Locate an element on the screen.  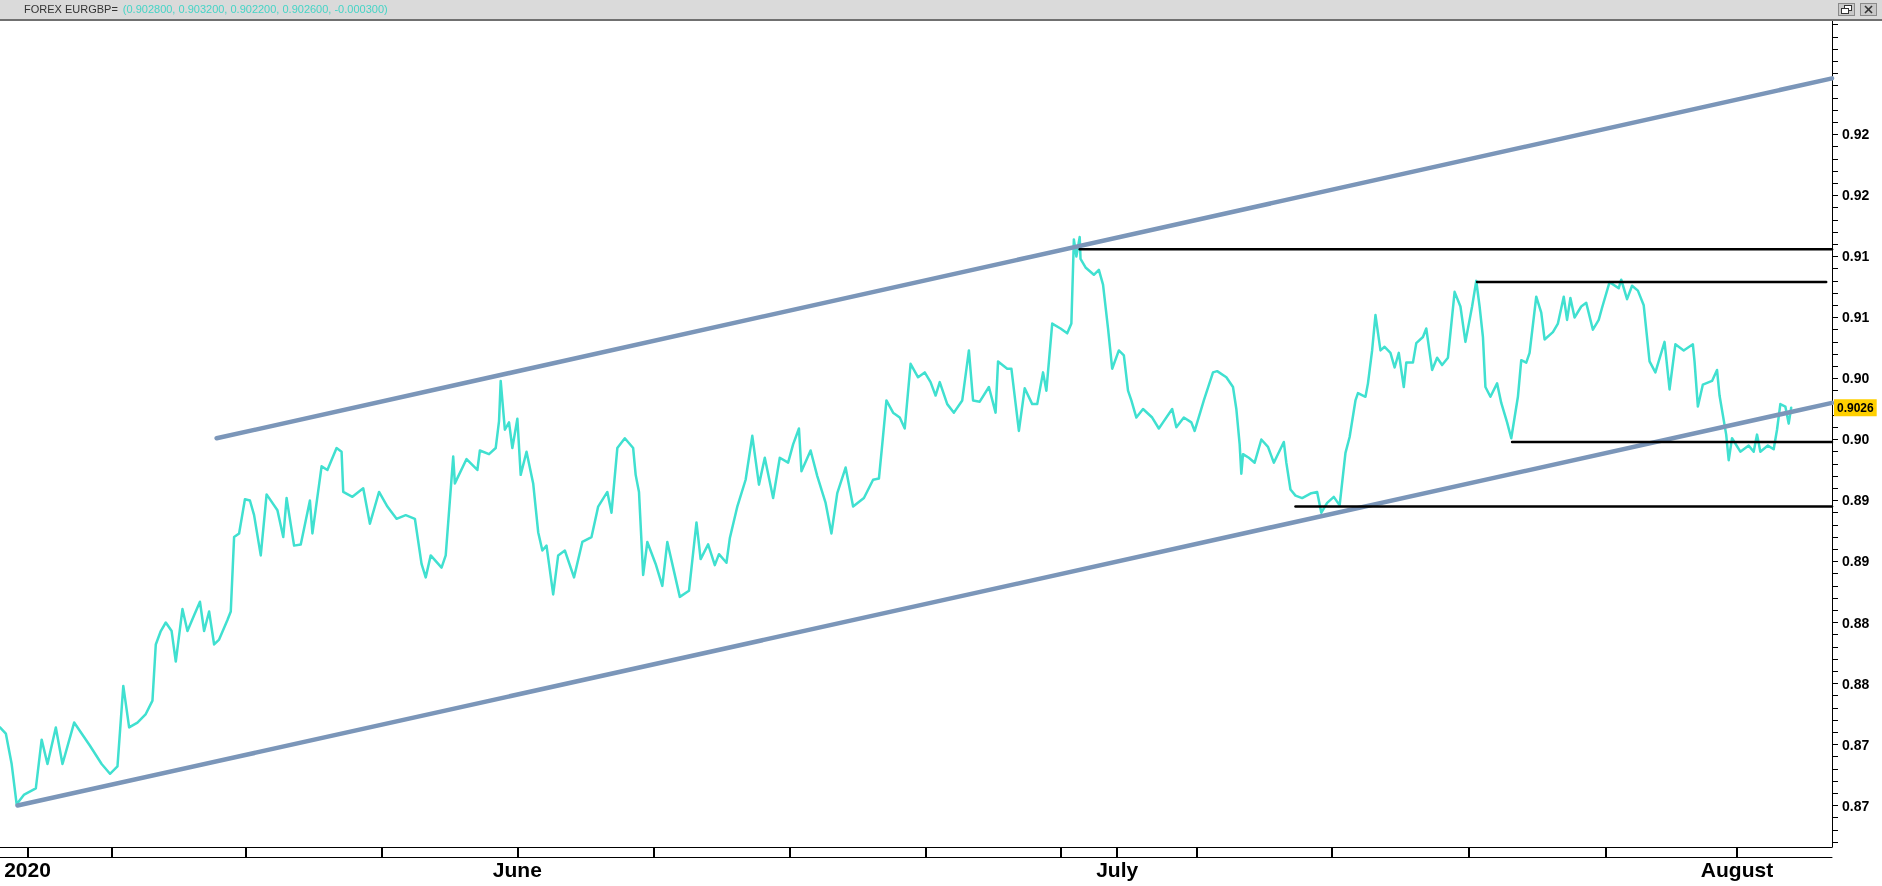
x-tick-label: June is located at coordinates (517, 869).